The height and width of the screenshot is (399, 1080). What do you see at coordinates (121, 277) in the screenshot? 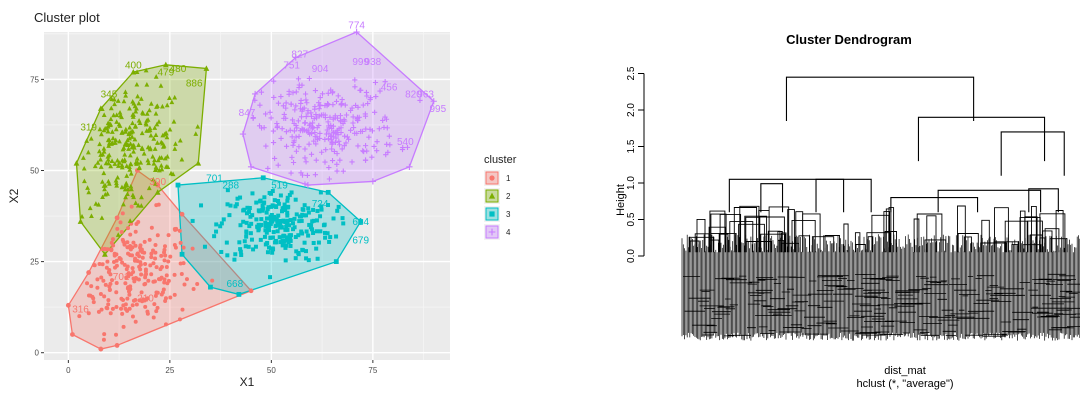
I see `cluster-1-point-label: 701` at bounding box center [121, 277].